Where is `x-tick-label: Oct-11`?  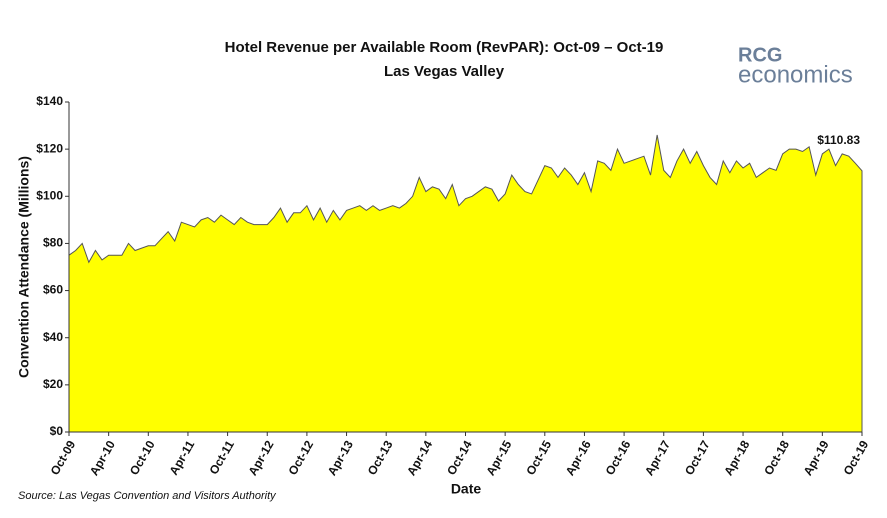
x-tick-label: Oct-11 is located at coordinates (221, 457).